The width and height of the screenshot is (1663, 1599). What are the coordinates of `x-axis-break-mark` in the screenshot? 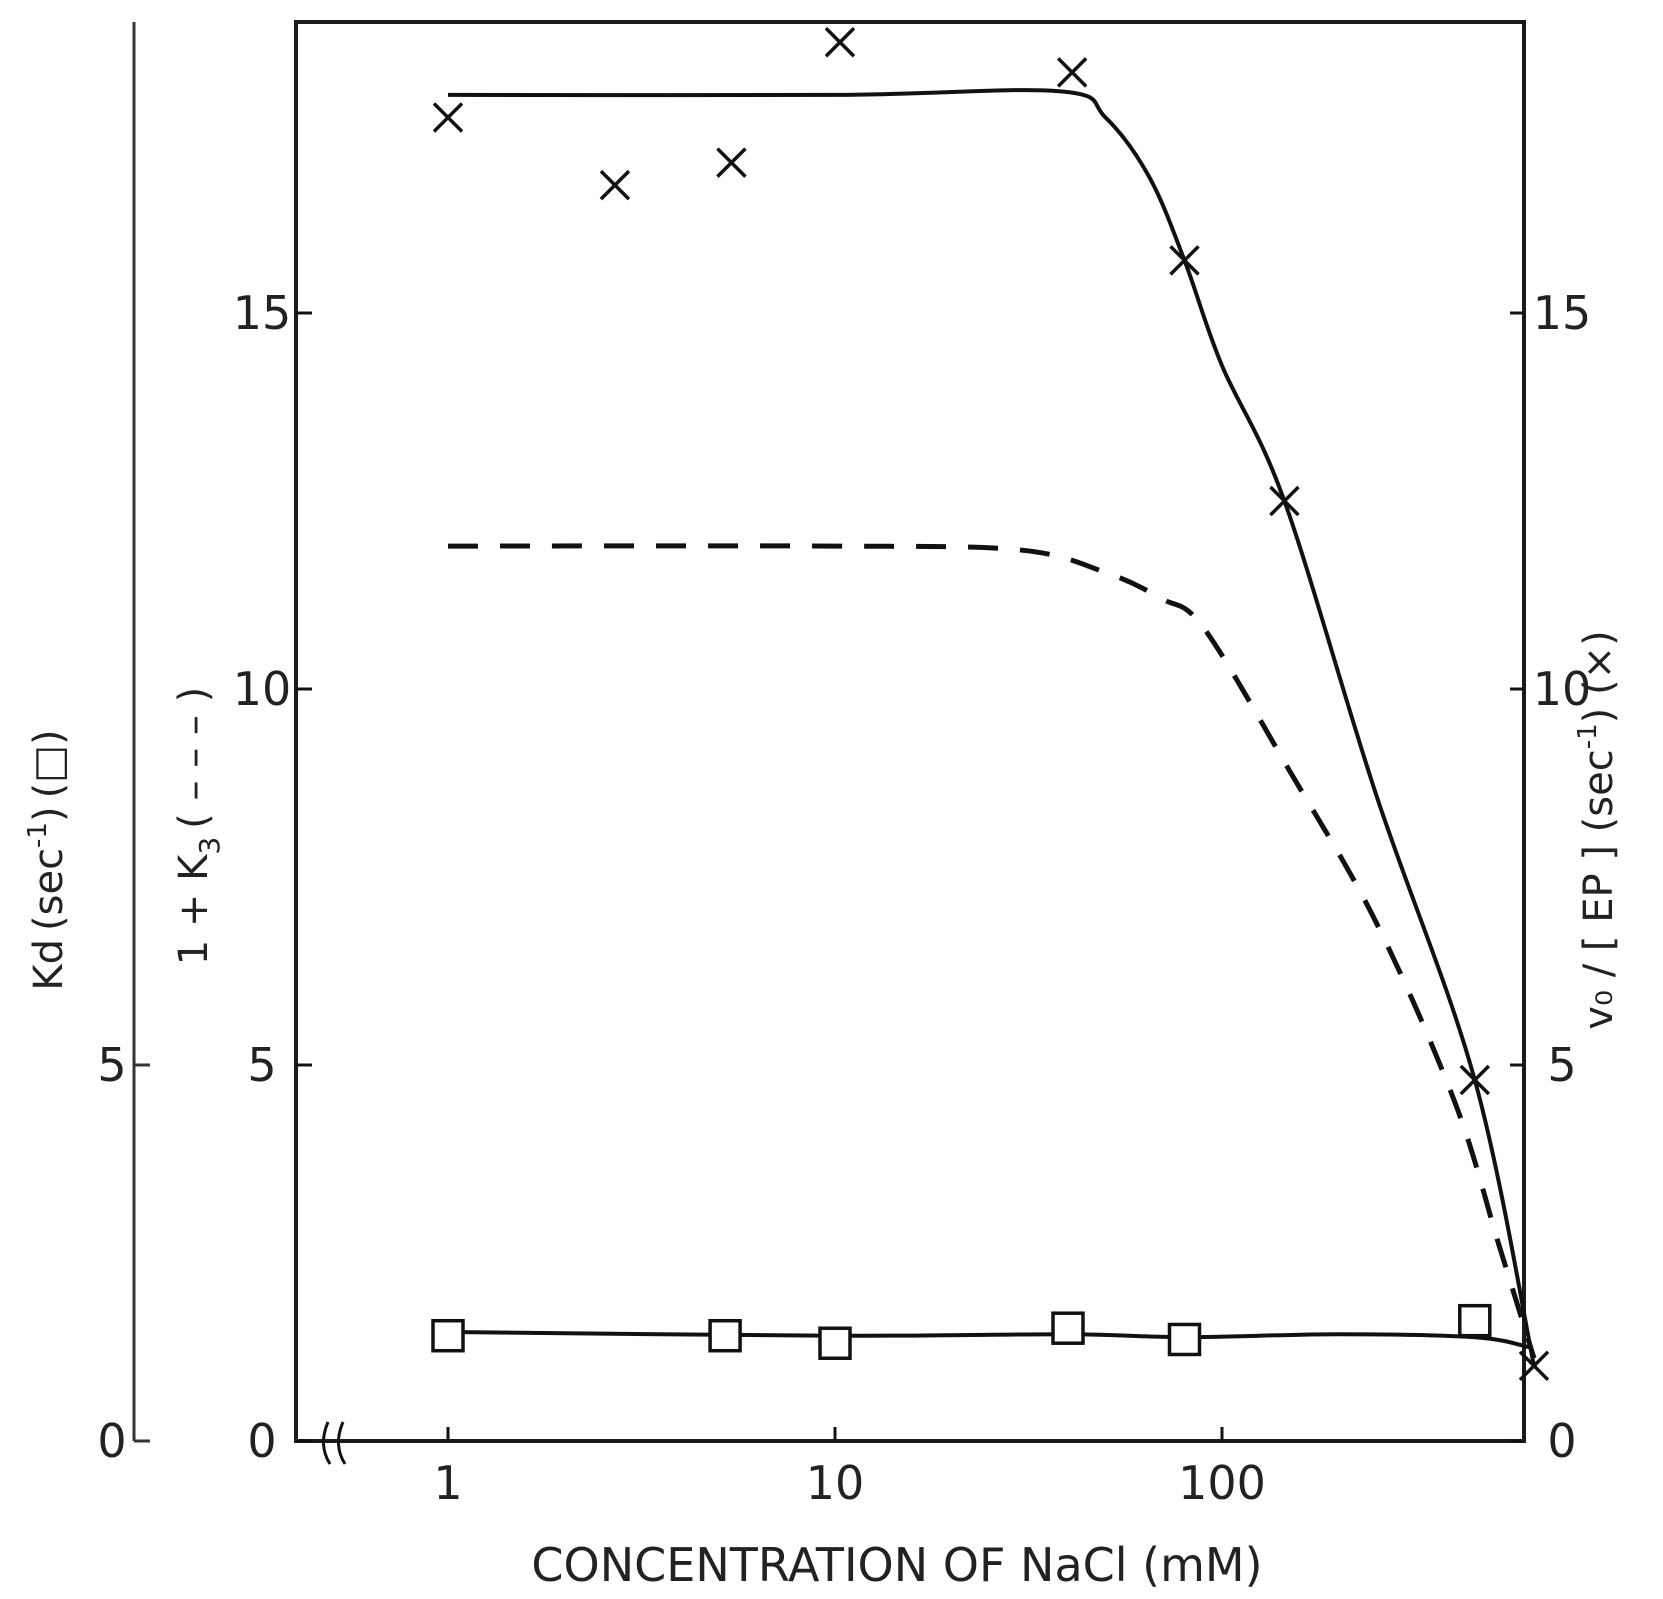 It's located at (334, 1443).